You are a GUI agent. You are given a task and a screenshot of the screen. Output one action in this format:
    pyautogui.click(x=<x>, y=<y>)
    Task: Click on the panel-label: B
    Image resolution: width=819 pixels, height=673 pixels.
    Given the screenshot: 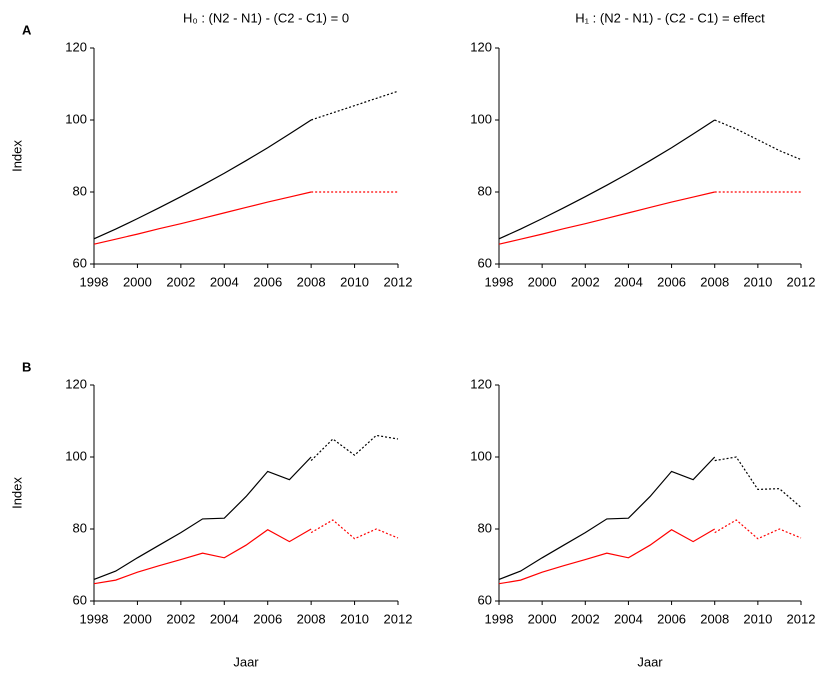 What is the action you would take?
    pyautogui.click(x=26, y=366)
    